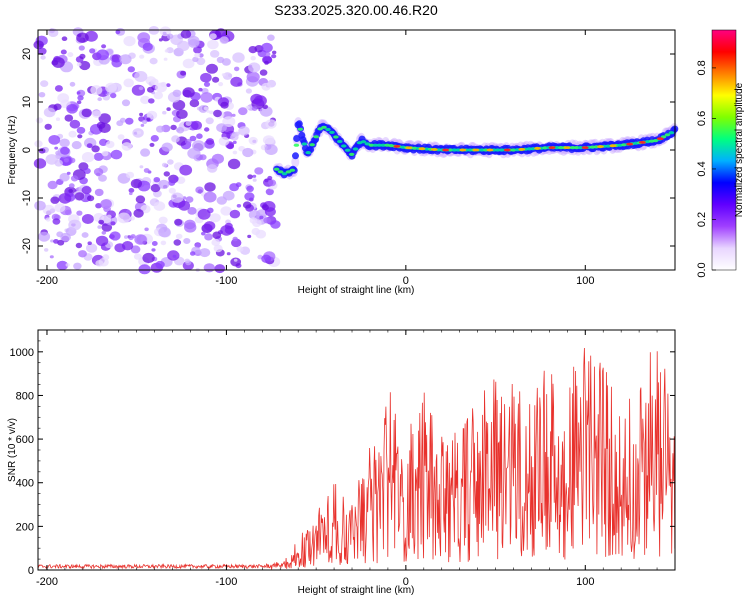 This screenshot has height=600, width=750. I want to click on y-tick-label: 0, so click(27, 150).